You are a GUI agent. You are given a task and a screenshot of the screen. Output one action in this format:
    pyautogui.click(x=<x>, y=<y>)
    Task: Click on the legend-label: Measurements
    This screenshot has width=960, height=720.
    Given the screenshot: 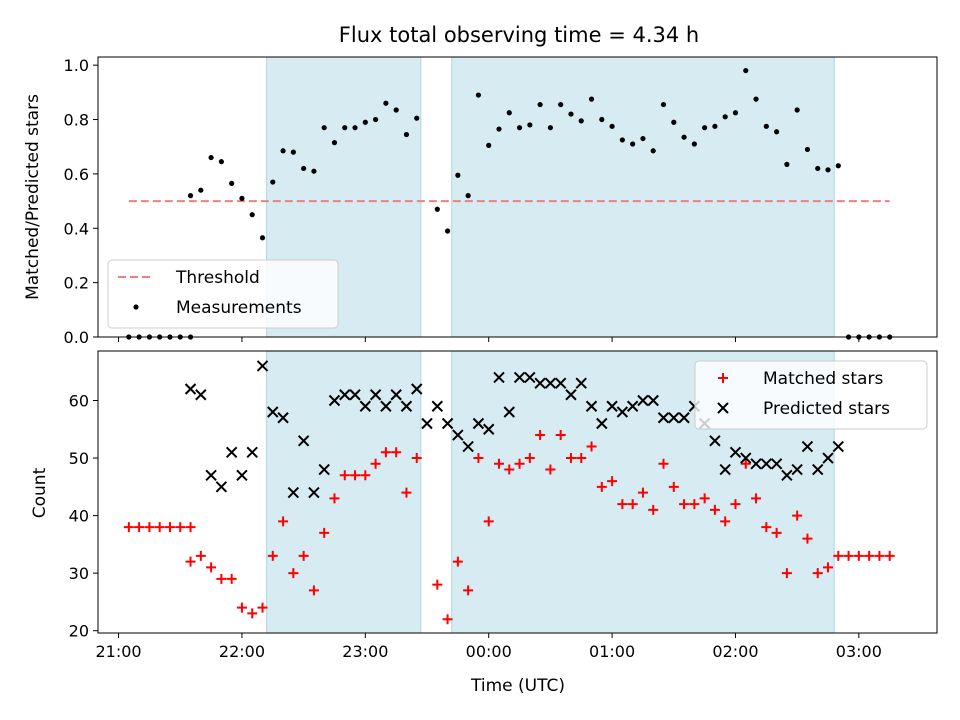 What is the action you would take?
    pyautogui.click(x=239, y=308)
    